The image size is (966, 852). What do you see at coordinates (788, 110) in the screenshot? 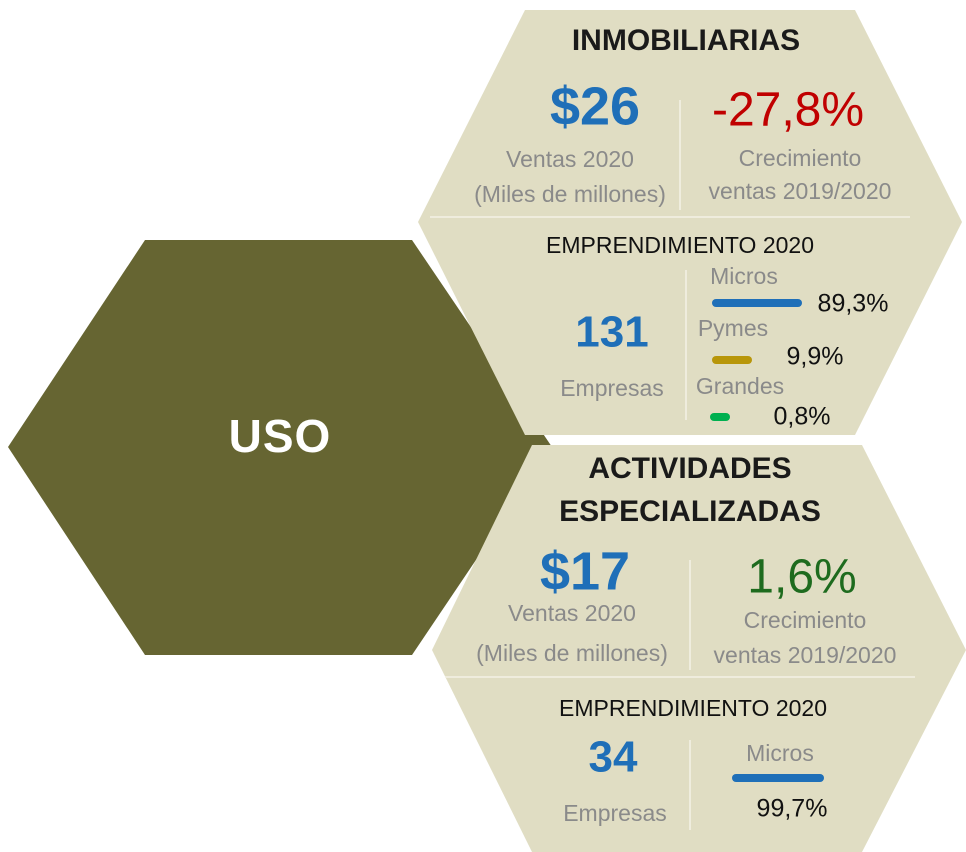
I see `growth: -27,8%` at bounding box center [788, 110].